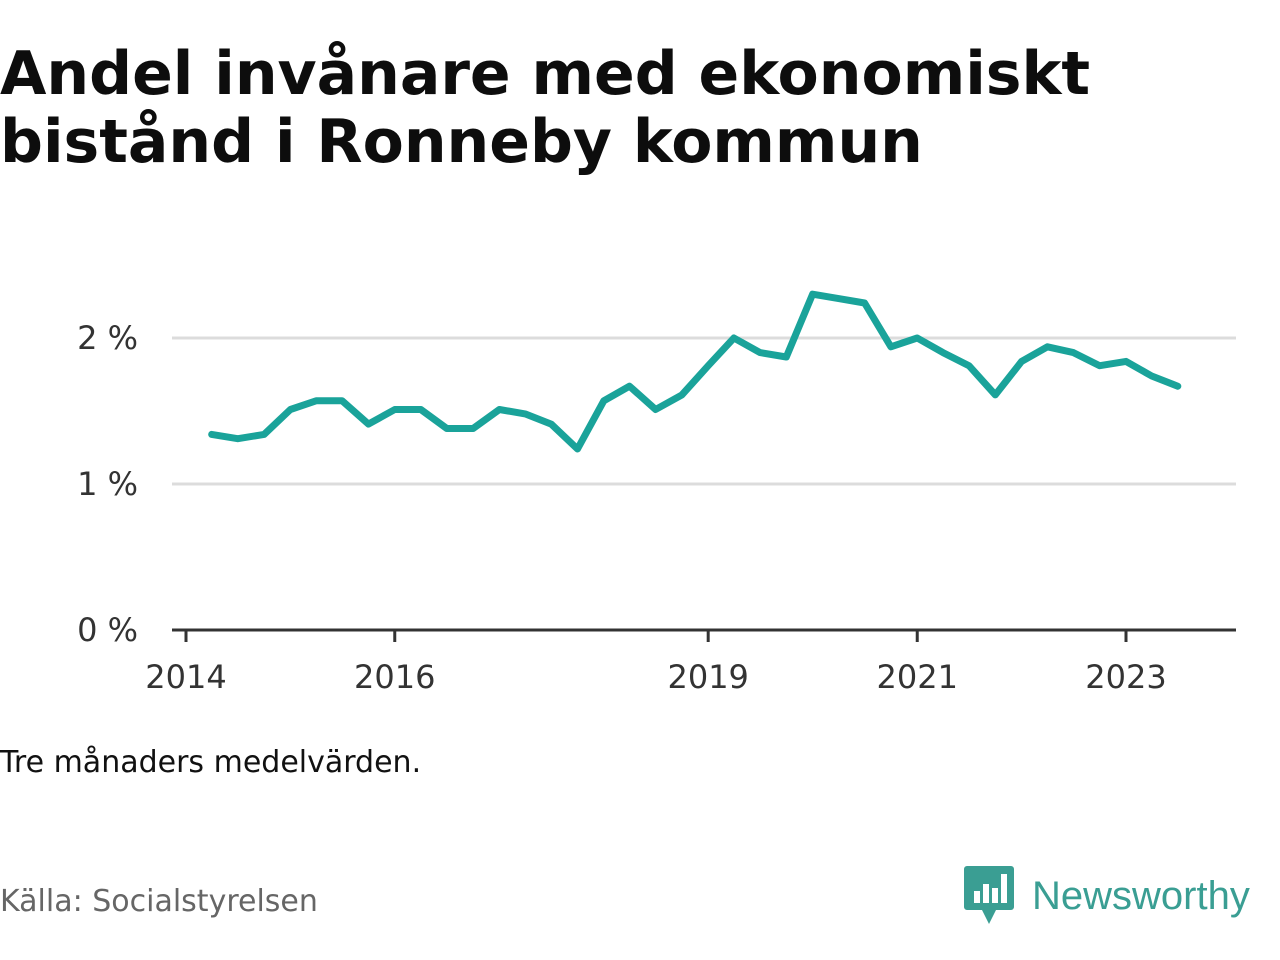  What do you see at coordinates (211, 762) in the screenshot?
I see `chart-note: Tre månaders medelvärden.` at bounding box center [211, 762].